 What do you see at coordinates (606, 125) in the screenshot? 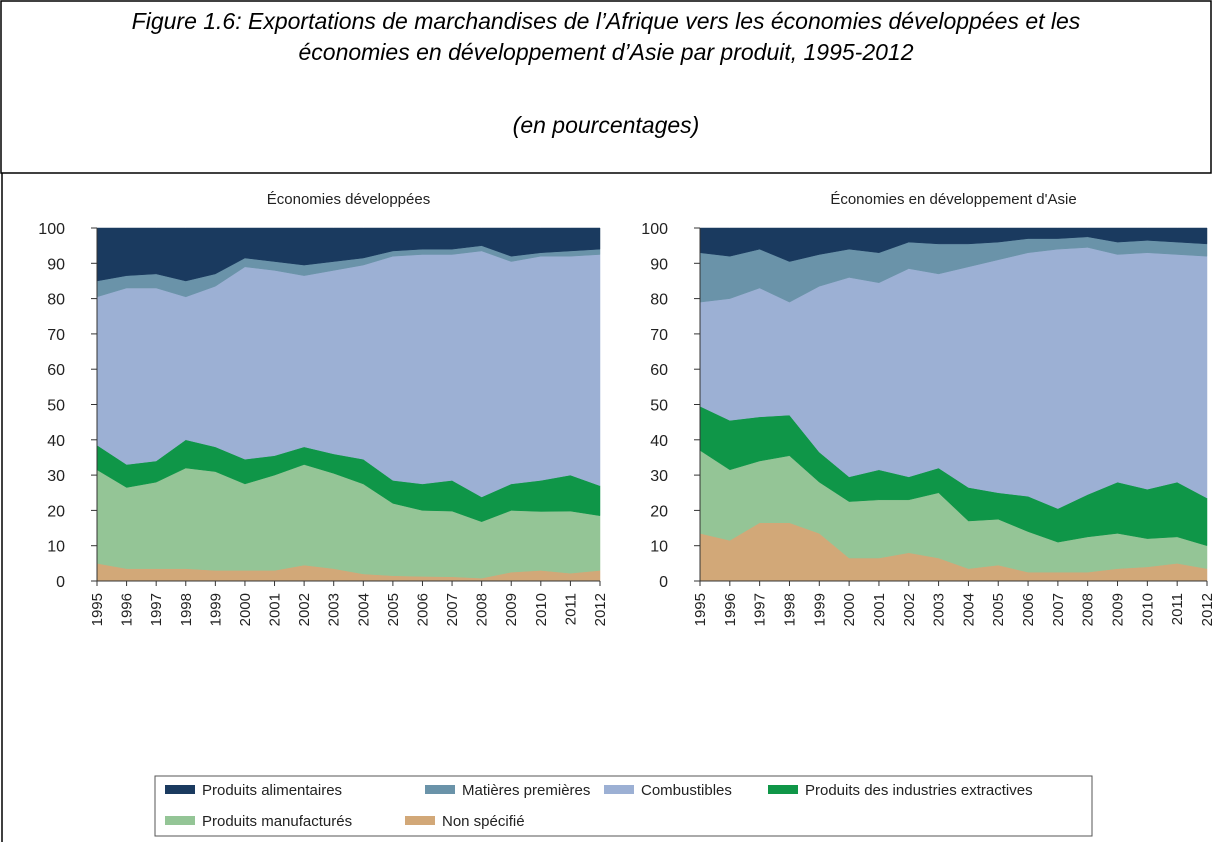
I see `figure-subtitle: (en pourcentages)` at bounding box center [606, 125].